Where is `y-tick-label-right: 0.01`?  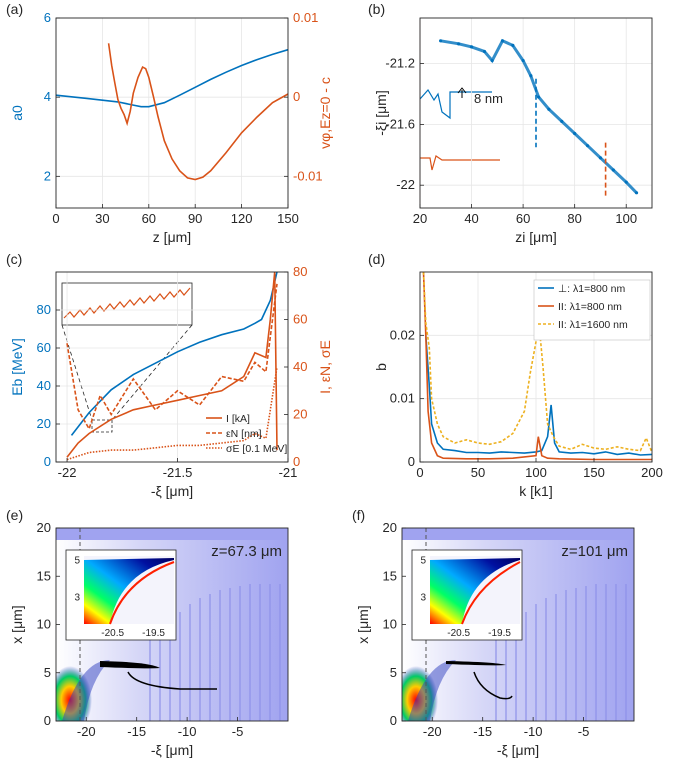 y-tick-label-right: 0.01 is located at coordinates (305, 17).